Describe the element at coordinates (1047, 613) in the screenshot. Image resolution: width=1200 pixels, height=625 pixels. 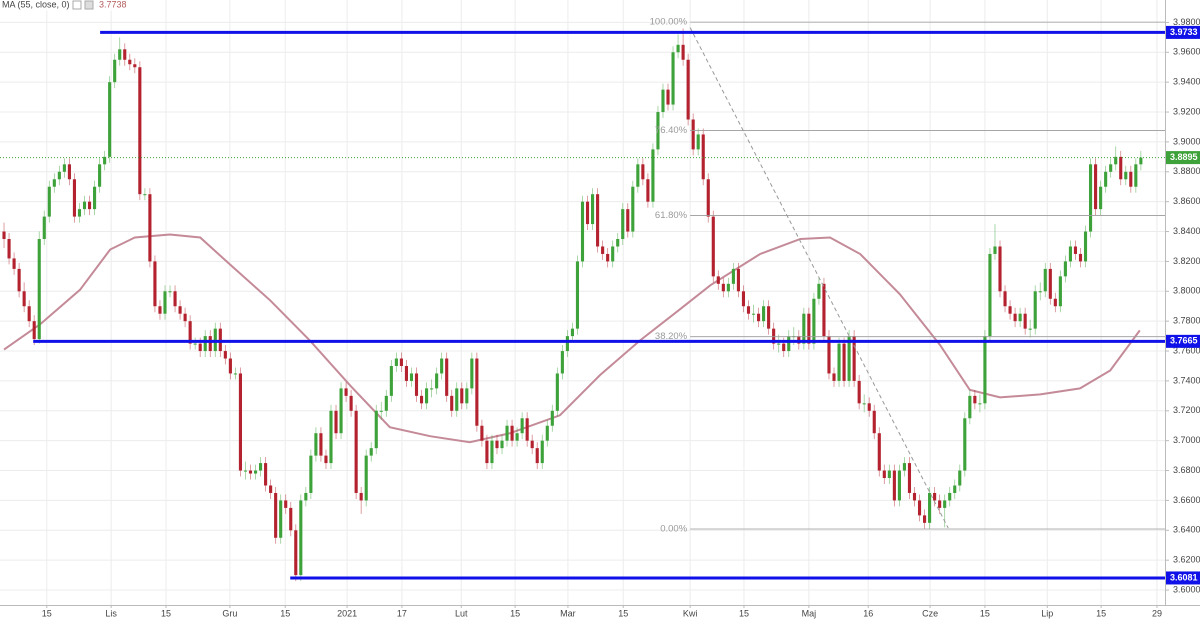
I see `x-tick-label: Lip` at that location.